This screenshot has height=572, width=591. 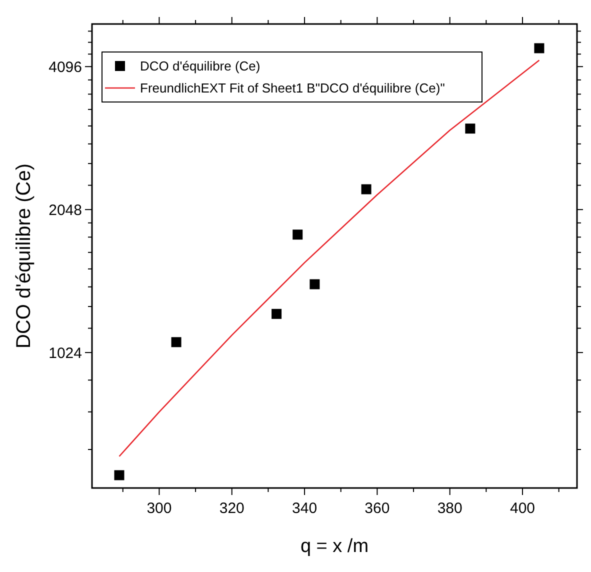 I want to click on x-tick-label: 340, so click(x=305, y=508).